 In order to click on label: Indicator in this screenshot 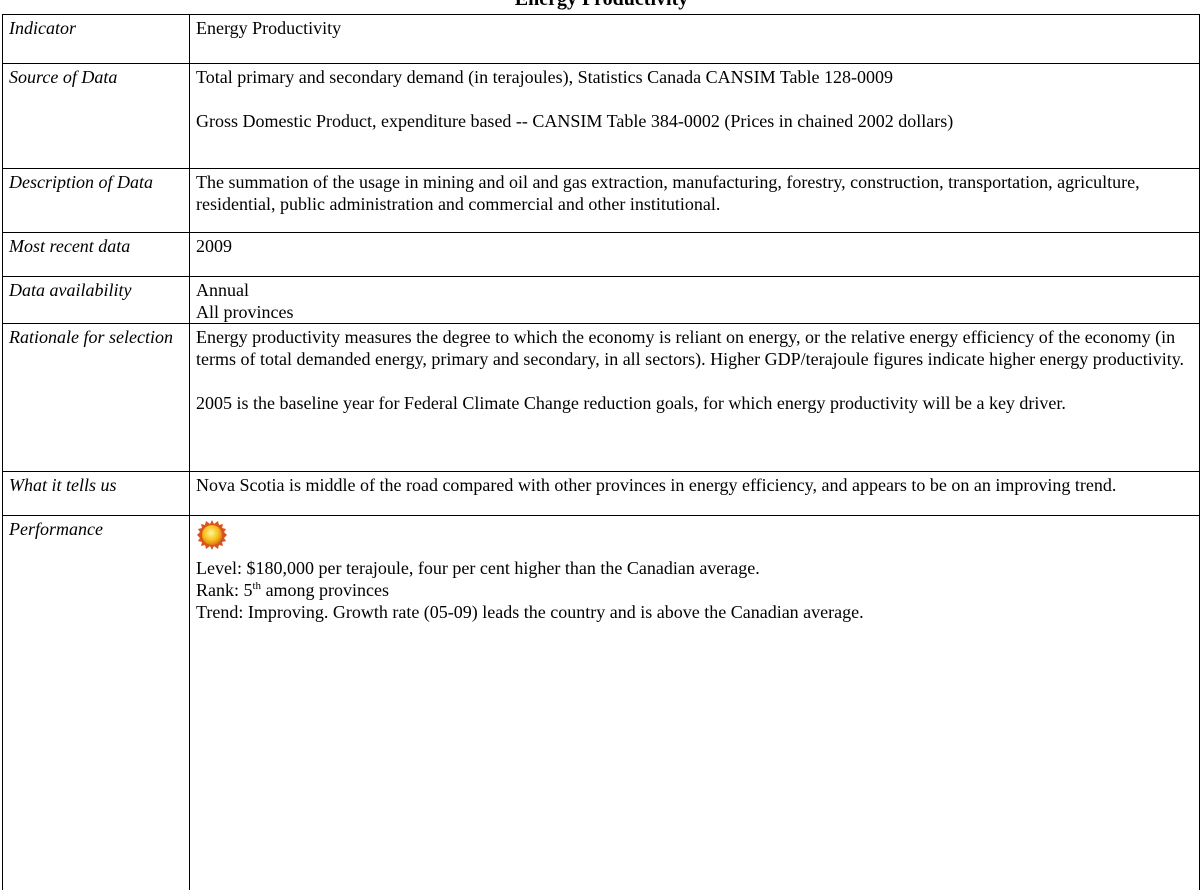, I will do `click(96, 39)`.